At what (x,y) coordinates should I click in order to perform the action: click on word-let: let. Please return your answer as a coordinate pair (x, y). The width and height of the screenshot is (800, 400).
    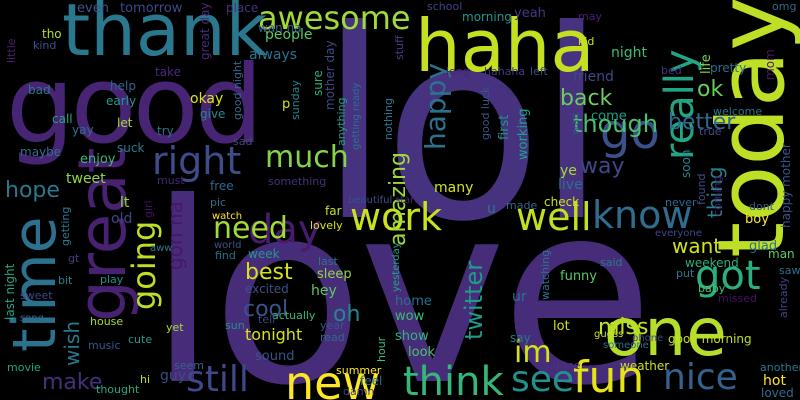
    Looking at the image, I should click on (125, 123).